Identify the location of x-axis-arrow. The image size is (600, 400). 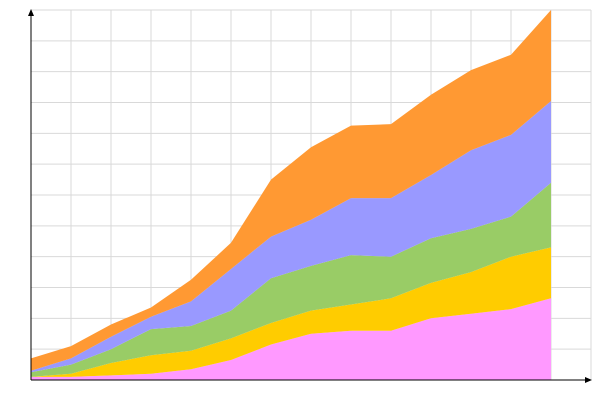
(588, 380).